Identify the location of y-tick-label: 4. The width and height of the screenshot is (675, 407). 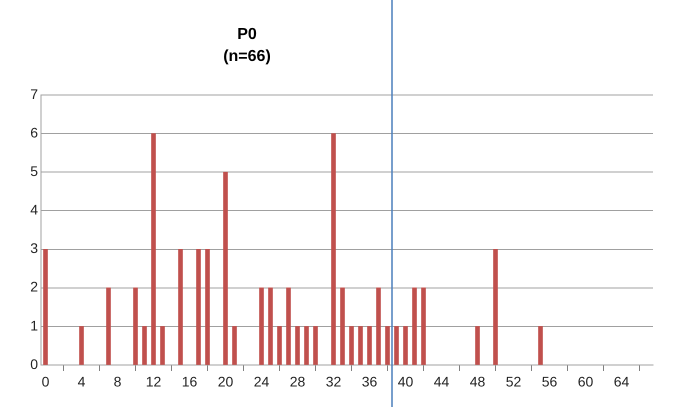
(34, 210).